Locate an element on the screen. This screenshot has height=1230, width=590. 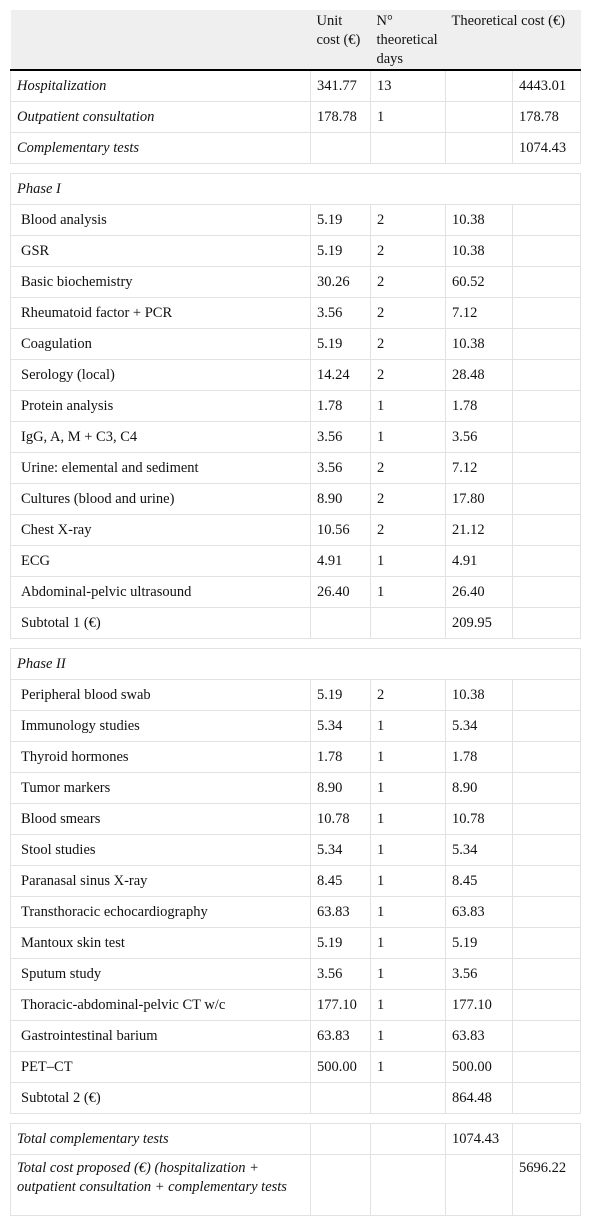
unit-cell: 341.77 is located at coordinates (340, 85).